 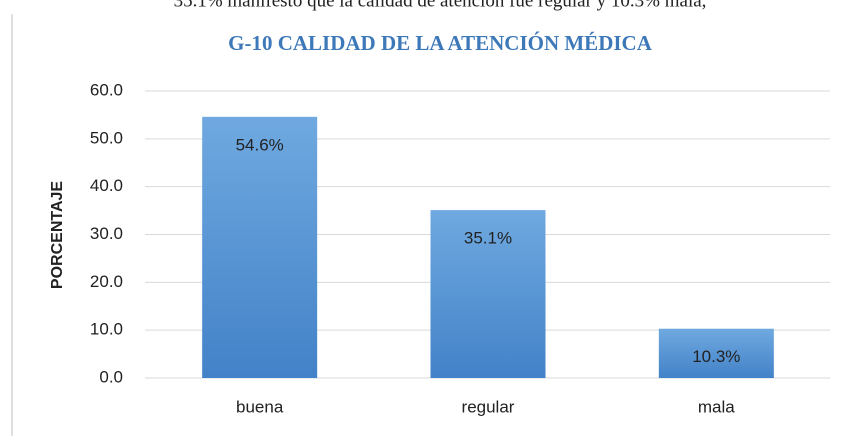 I want to click on value-label: 54.6%, so click(x=260, y=144).